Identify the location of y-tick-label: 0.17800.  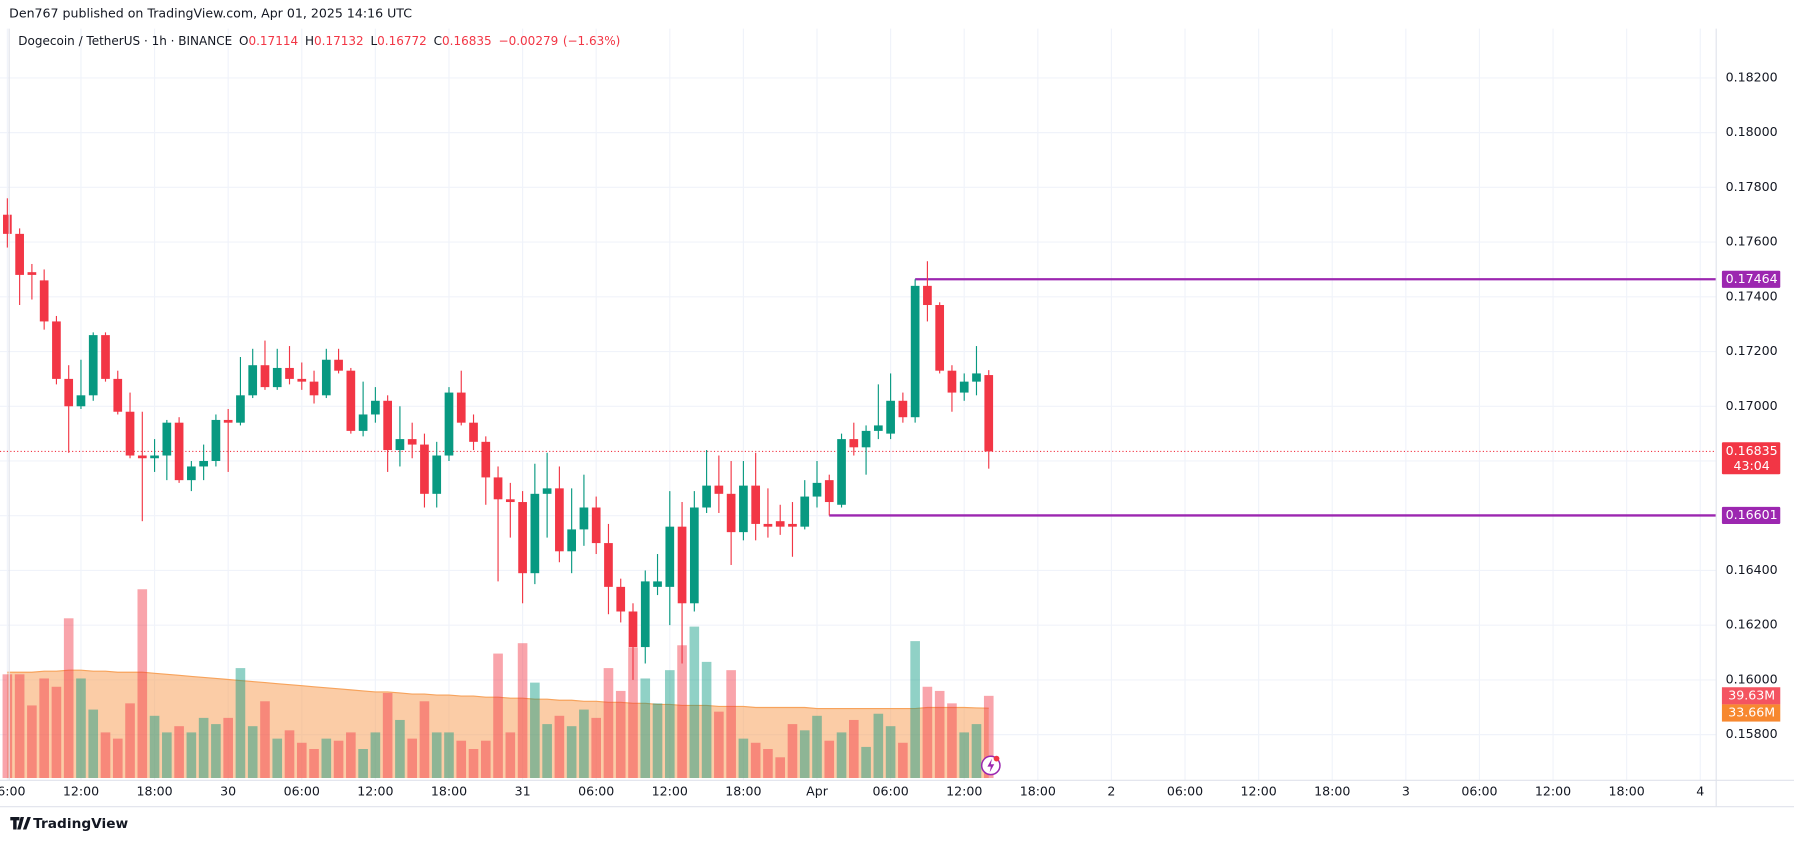
(1752, 186).